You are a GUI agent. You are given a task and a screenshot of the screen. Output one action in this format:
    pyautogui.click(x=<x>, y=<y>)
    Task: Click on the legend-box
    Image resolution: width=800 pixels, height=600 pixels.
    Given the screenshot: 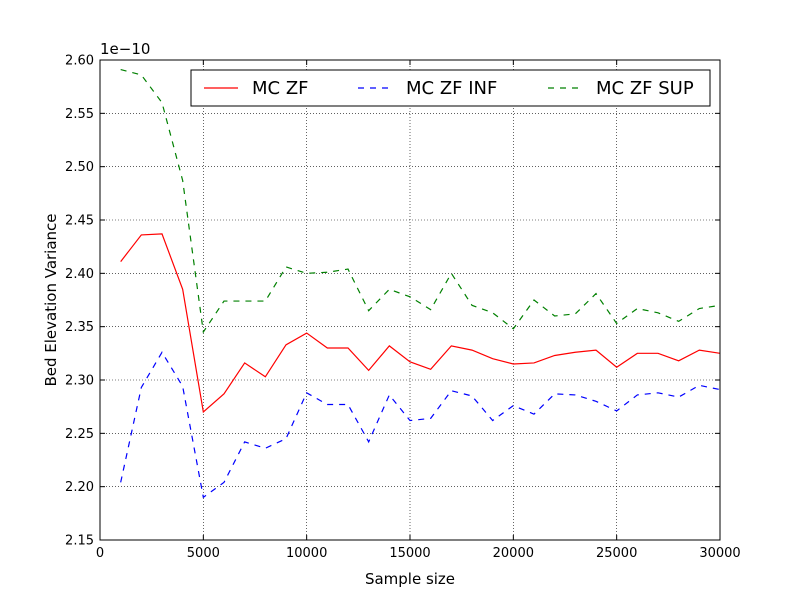 What is the action you would take?
    pyautogui.click(x=450, y=88)
    